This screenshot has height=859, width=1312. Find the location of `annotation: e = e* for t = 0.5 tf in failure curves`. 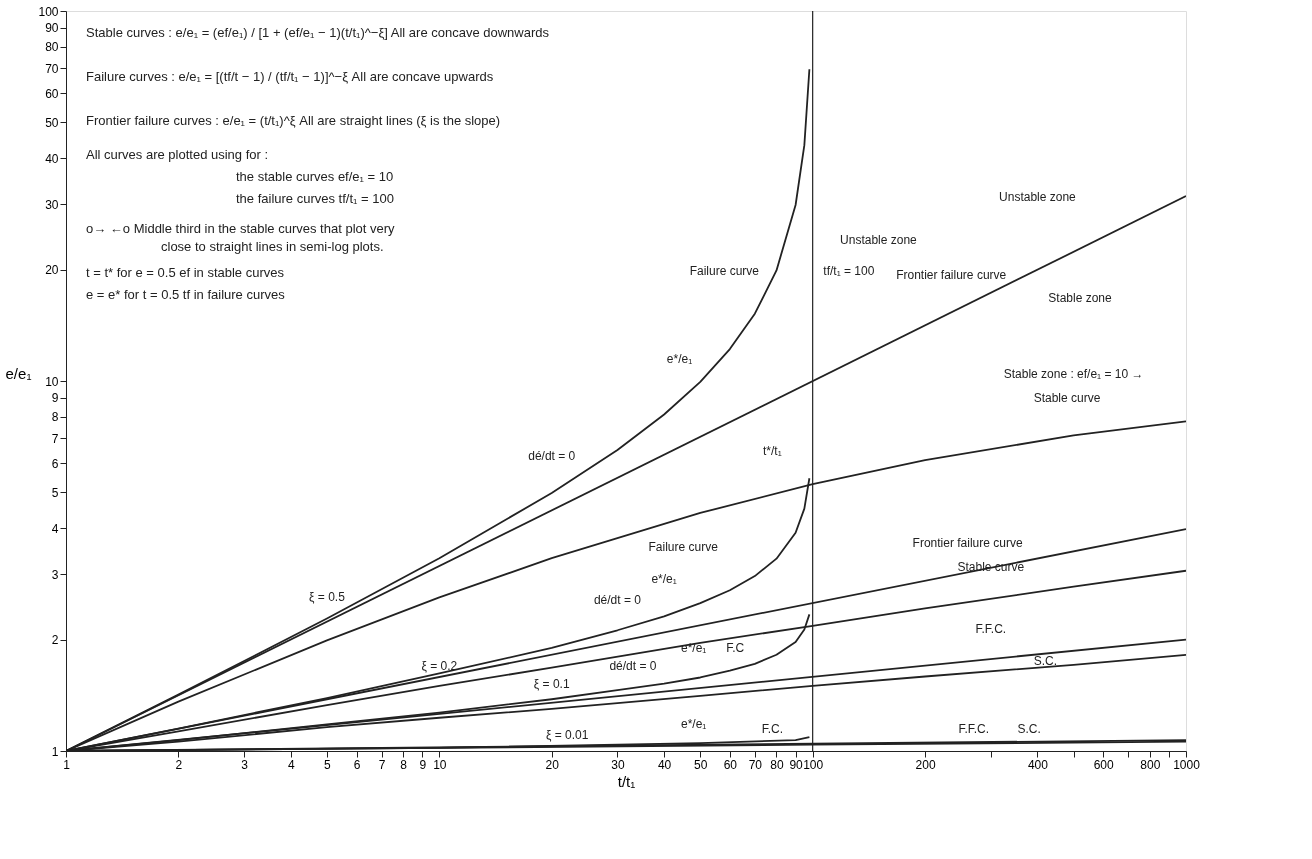

annotation: e = e* for t = 0.5 tf in failure curves is located at coordinates (186, 294).